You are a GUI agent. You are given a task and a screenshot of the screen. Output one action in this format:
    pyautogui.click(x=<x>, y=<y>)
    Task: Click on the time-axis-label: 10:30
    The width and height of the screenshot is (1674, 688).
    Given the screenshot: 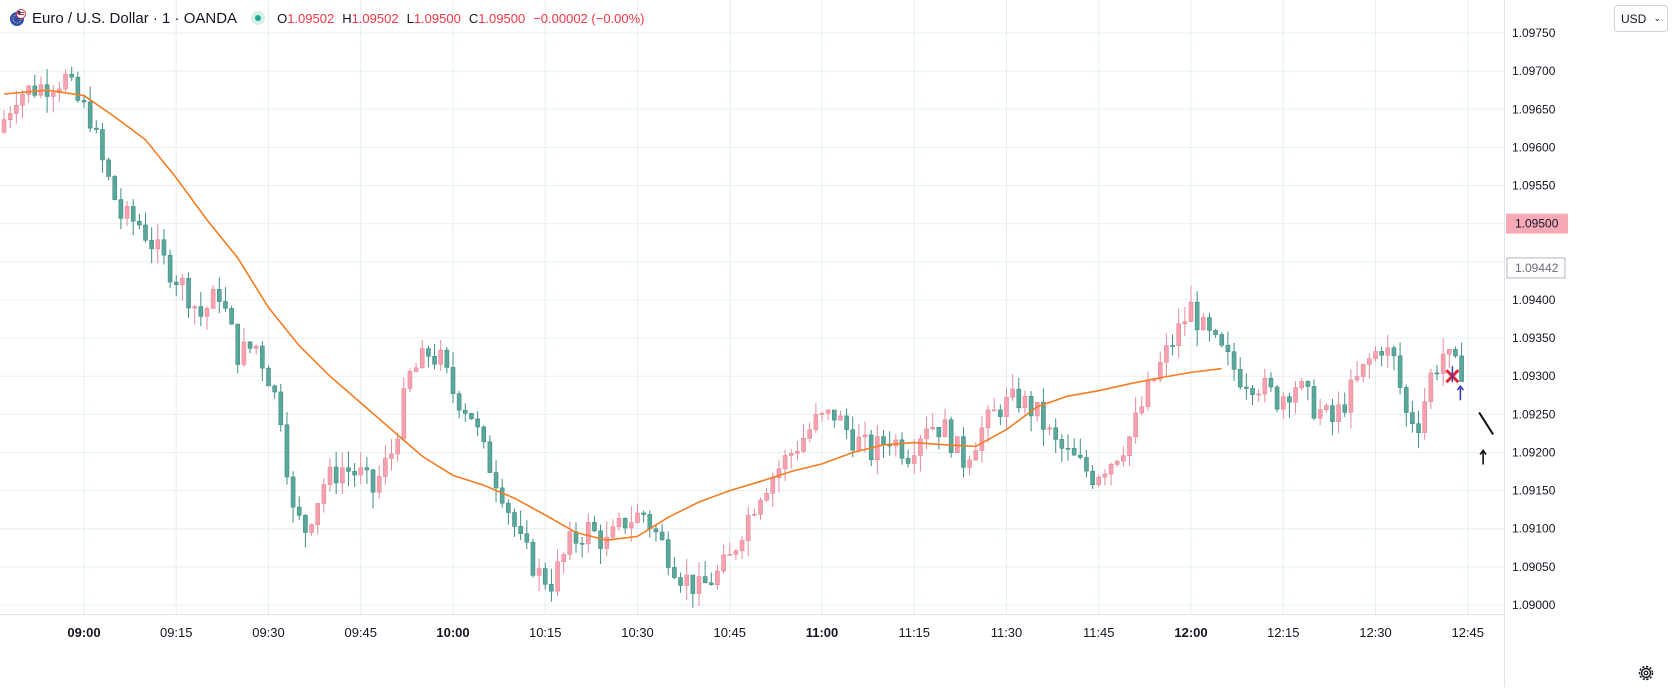 What is the action you would take?
    pyautogui.click(x=637, y=632)
    